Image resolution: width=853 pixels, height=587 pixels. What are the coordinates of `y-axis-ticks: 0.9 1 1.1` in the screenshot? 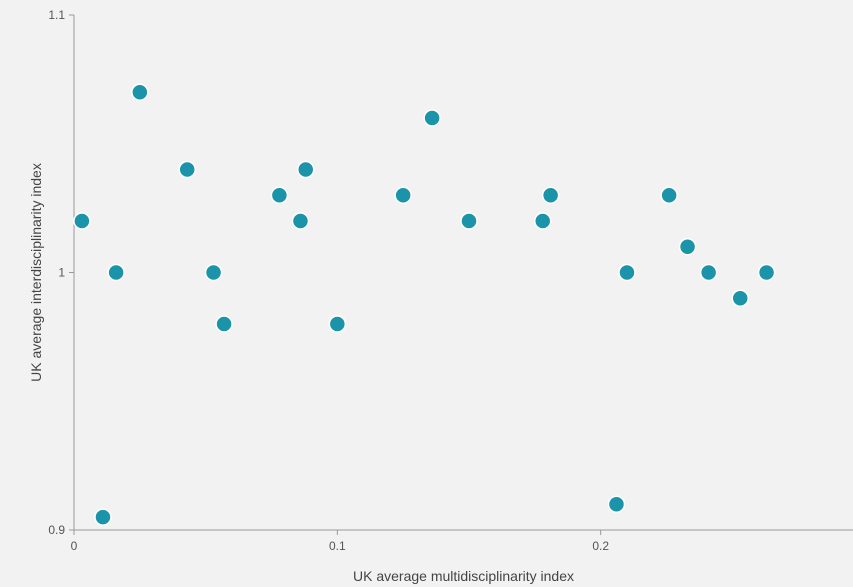 It's located at (61, 272).